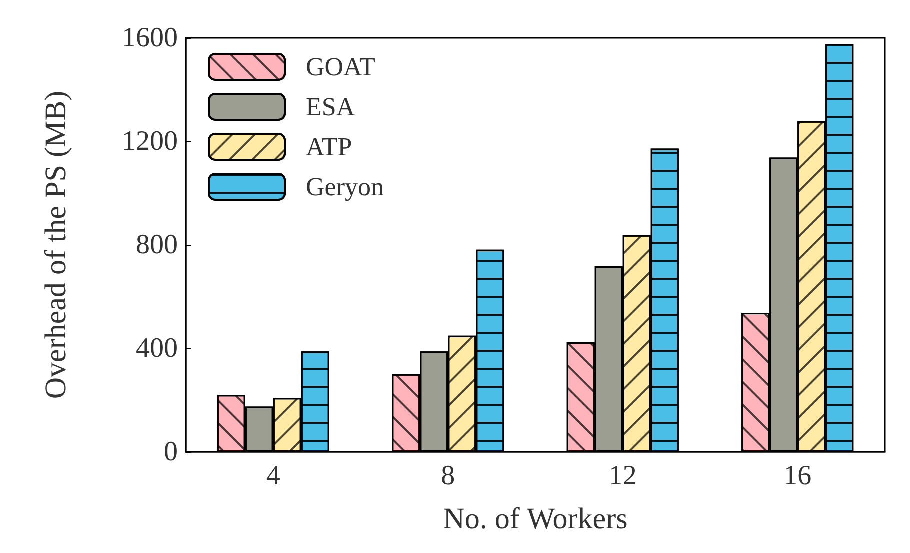 This screenshot has height=553, width=910. I want to click on legend-label: ATP, so click(329, 147).